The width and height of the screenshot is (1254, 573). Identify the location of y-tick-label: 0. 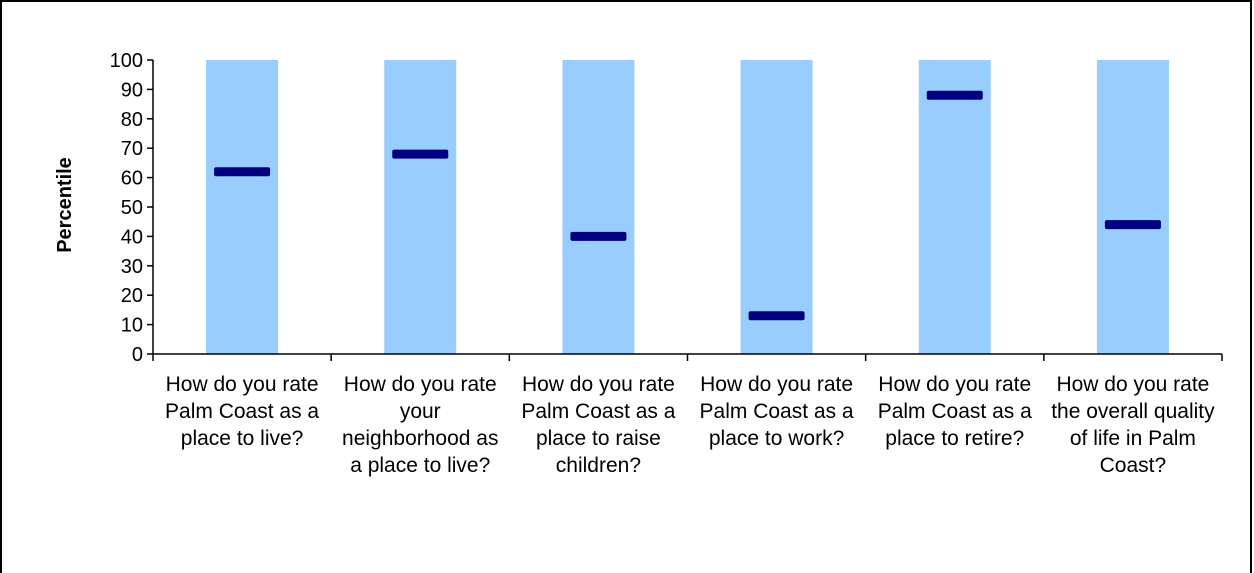
(137, 355).